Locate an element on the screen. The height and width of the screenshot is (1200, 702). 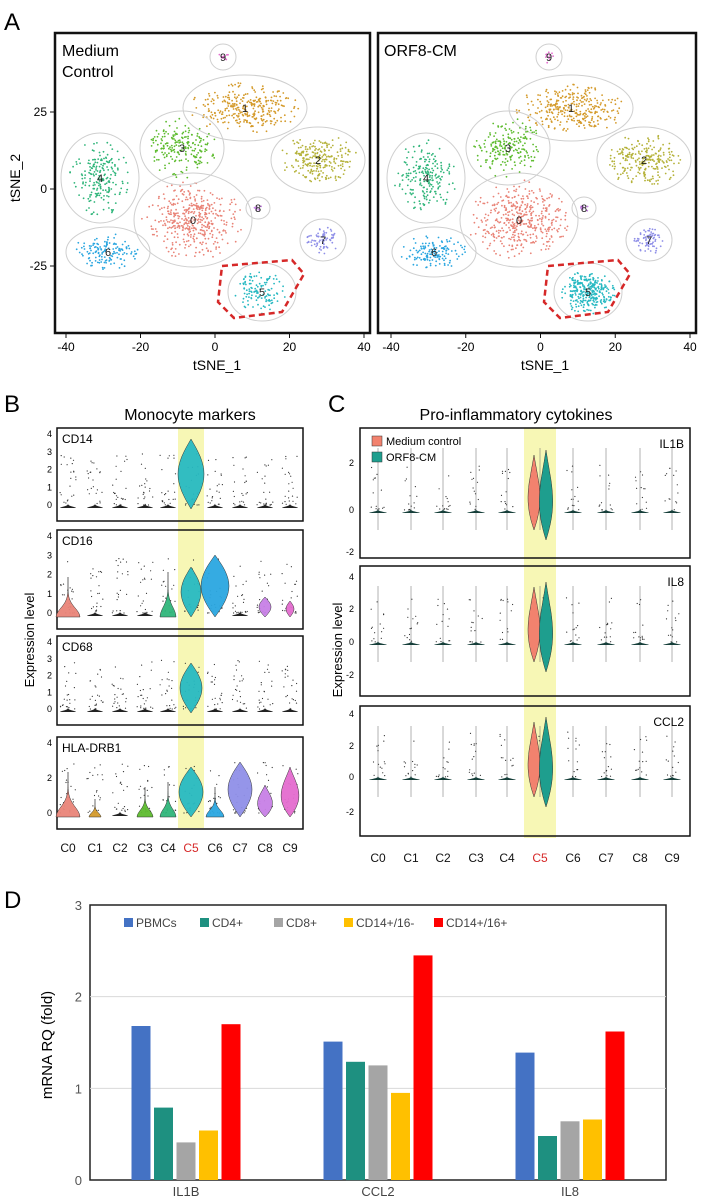
bar-CCL2-CD4+ is located at coordinates (355, 1121).